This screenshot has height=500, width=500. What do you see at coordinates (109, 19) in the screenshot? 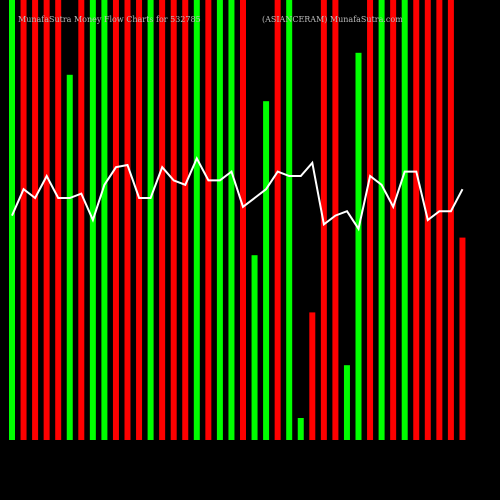
I see `chart-title: MunafaSutra Money Flow Charts for 532785` at bounding box center [109, 19].